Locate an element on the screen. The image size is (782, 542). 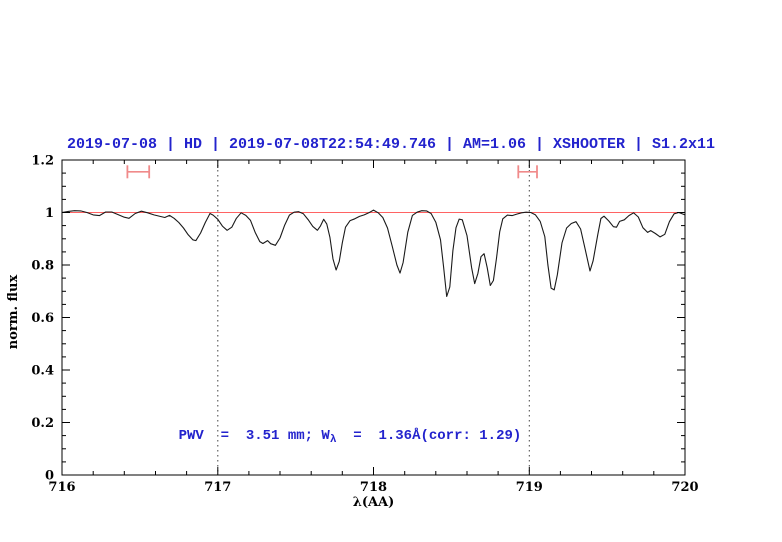
x-tick-label: 717 is located at coordinates (217, 487).